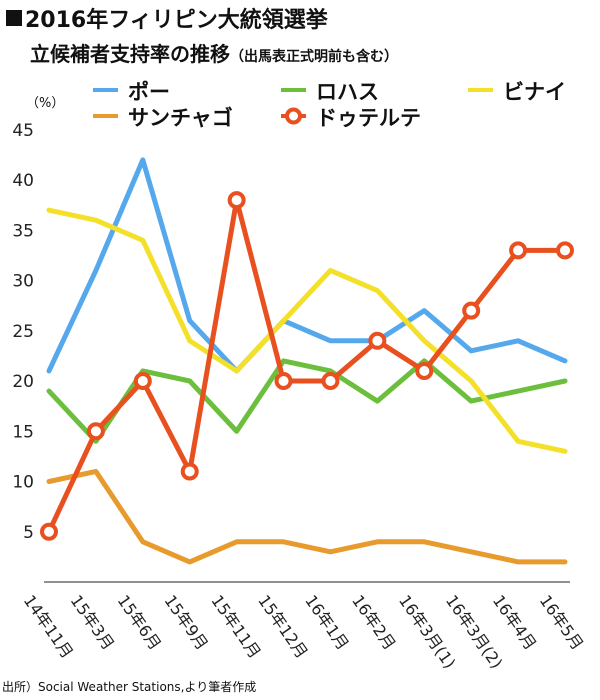 The height and width of the screenshot is (700, 600). What do you see at coordinates (347, 92) in the screenshot?
I see `legend-label: ロハス` at bounding box center [347, 92].